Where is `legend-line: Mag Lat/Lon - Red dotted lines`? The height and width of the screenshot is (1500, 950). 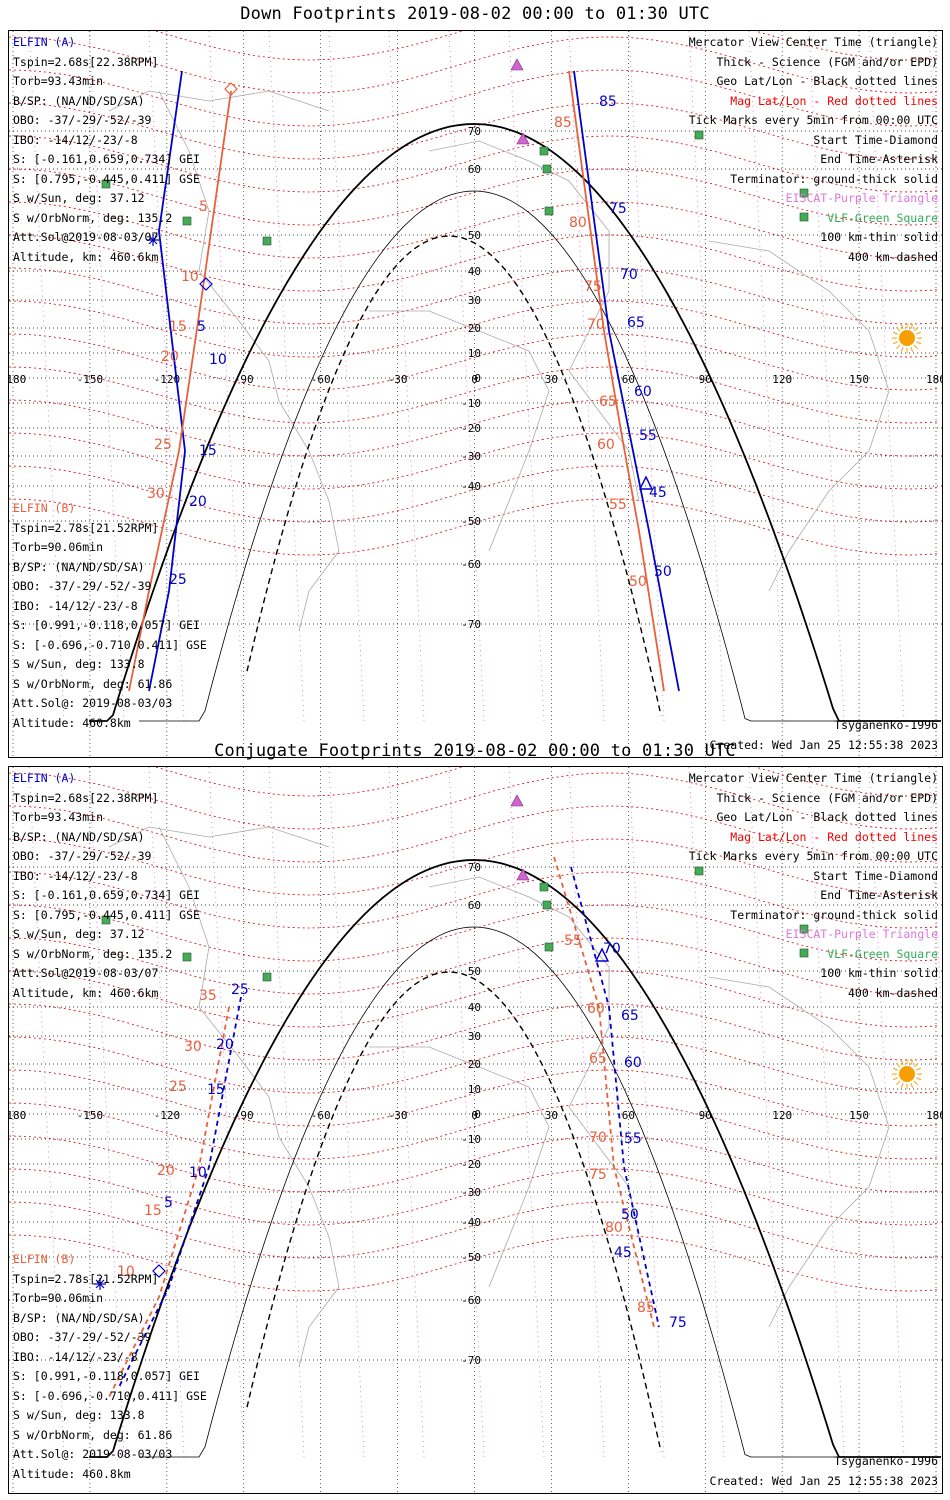
legend-line: Mag Lat/Lon - Red dotted lines is located at coordinates (834, 100).